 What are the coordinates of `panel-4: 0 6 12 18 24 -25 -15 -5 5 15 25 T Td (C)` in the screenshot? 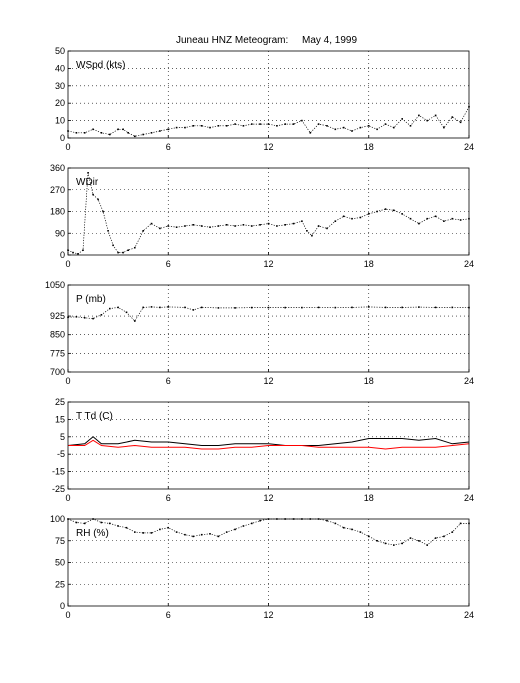 It's located at (263, 450).